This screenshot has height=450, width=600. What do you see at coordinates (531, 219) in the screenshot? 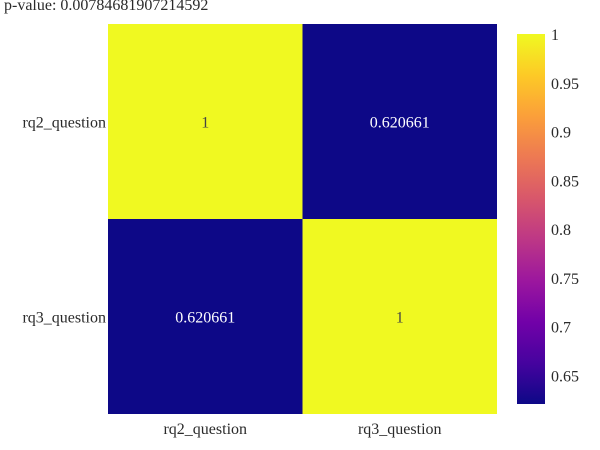
I see `colorbar` at bounding box center [531, 219].